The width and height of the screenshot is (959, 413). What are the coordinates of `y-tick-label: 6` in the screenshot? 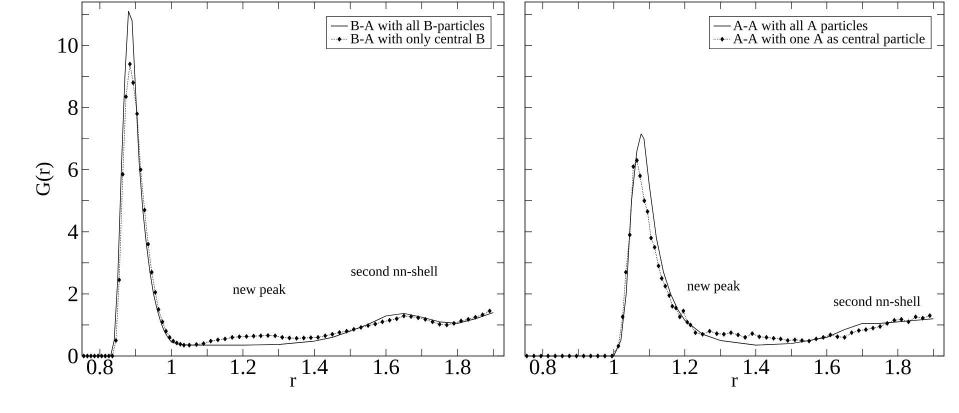 It's located at (73, 170).